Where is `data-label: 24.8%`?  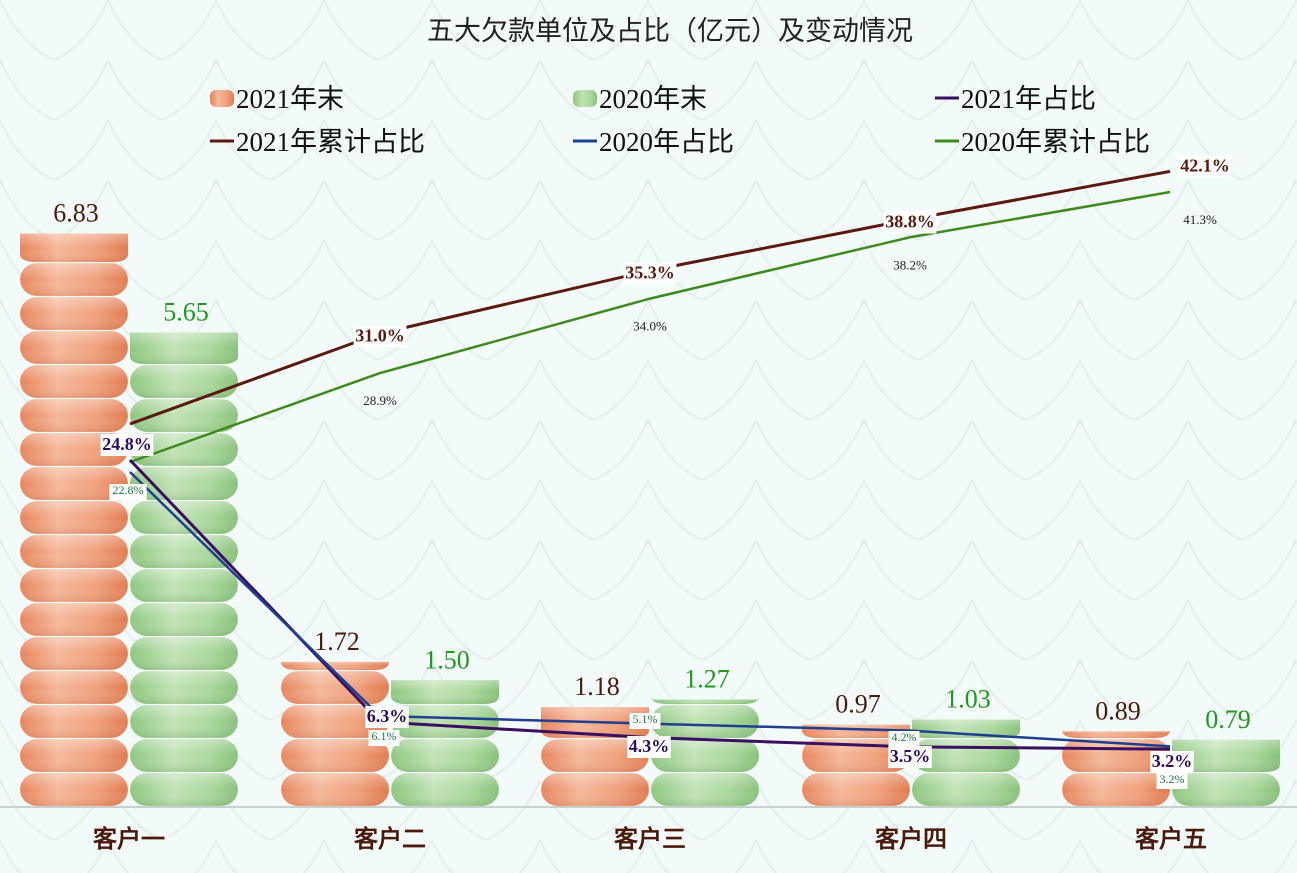
data-label: 24.8% is located at coordinates (127, 445).